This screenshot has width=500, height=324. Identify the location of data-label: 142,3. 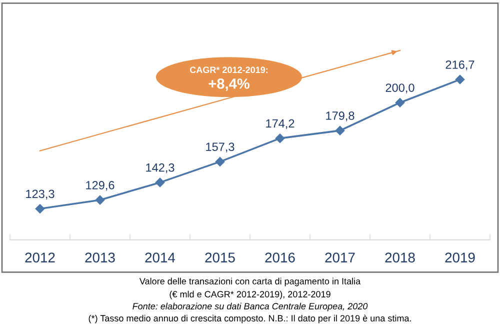
(160, 168).